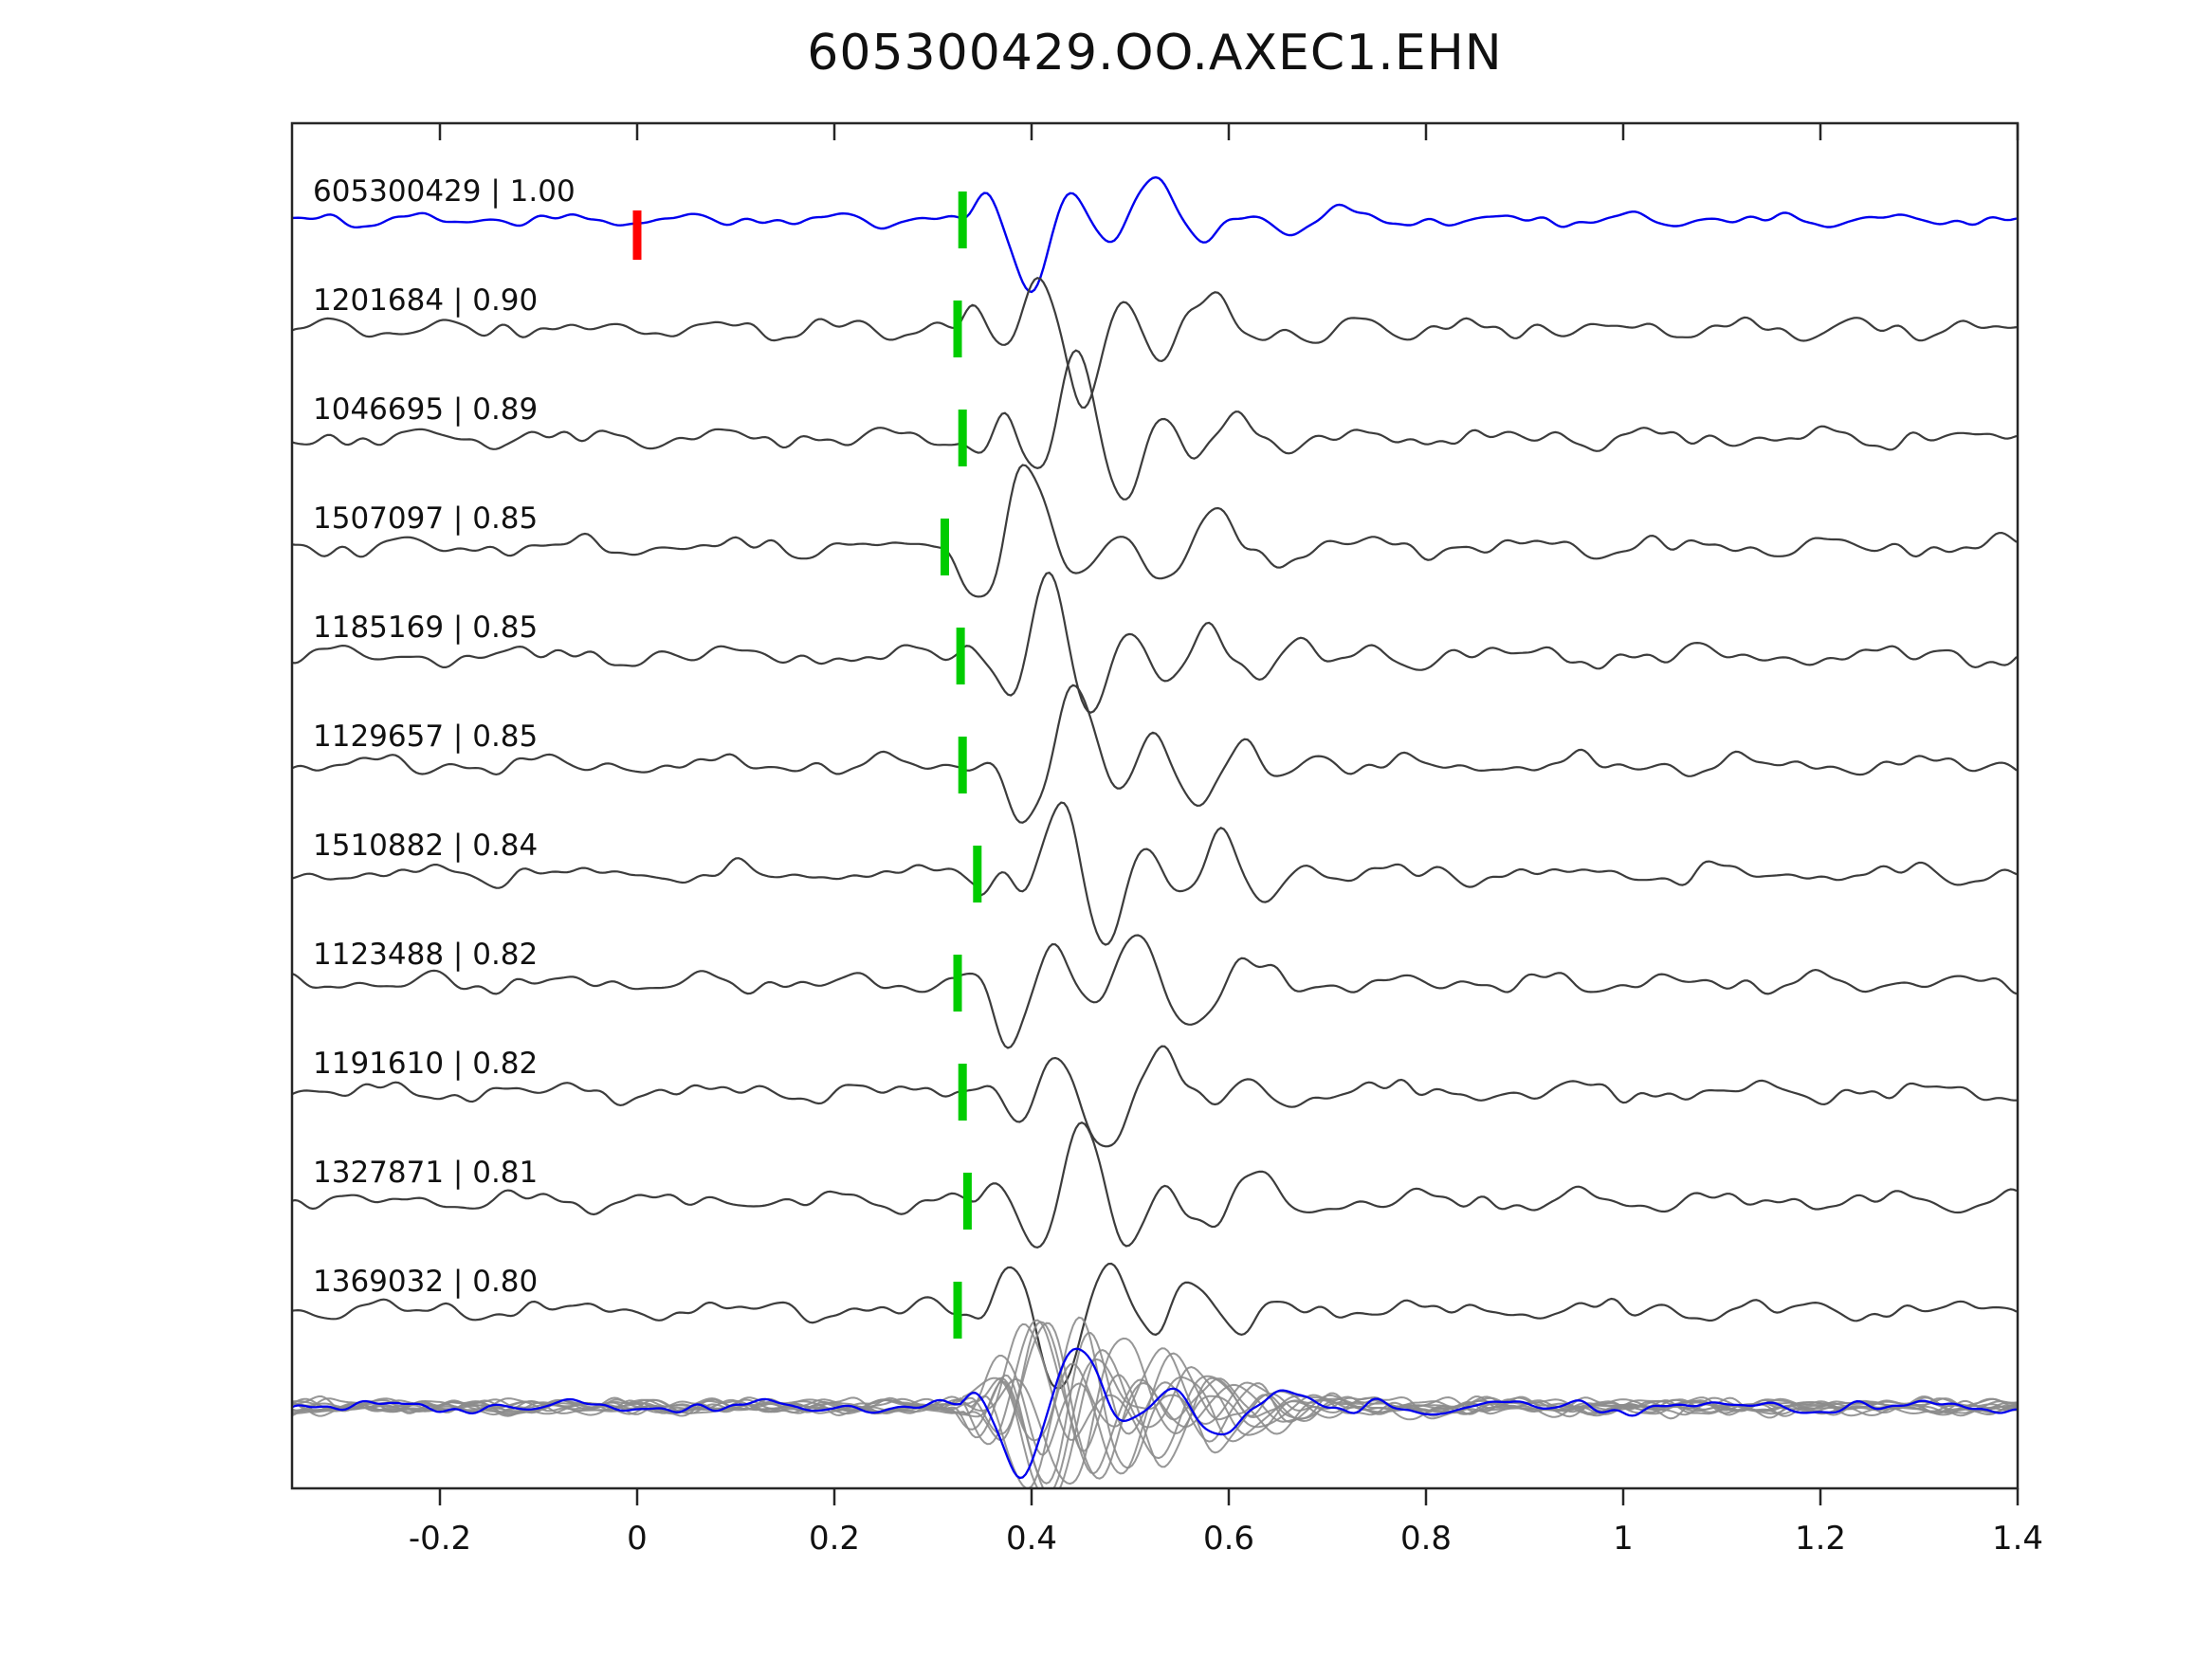 This screenshot has width=2212, height=1659. I want to click on x-tick-label: 0.6, so click(1228, 1539).